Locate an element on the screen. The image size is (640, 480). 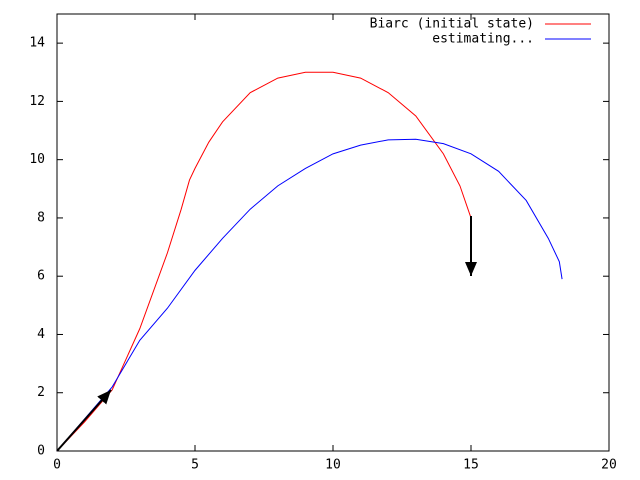
y-tick-label: 10 is located at coordinates (37, 159).